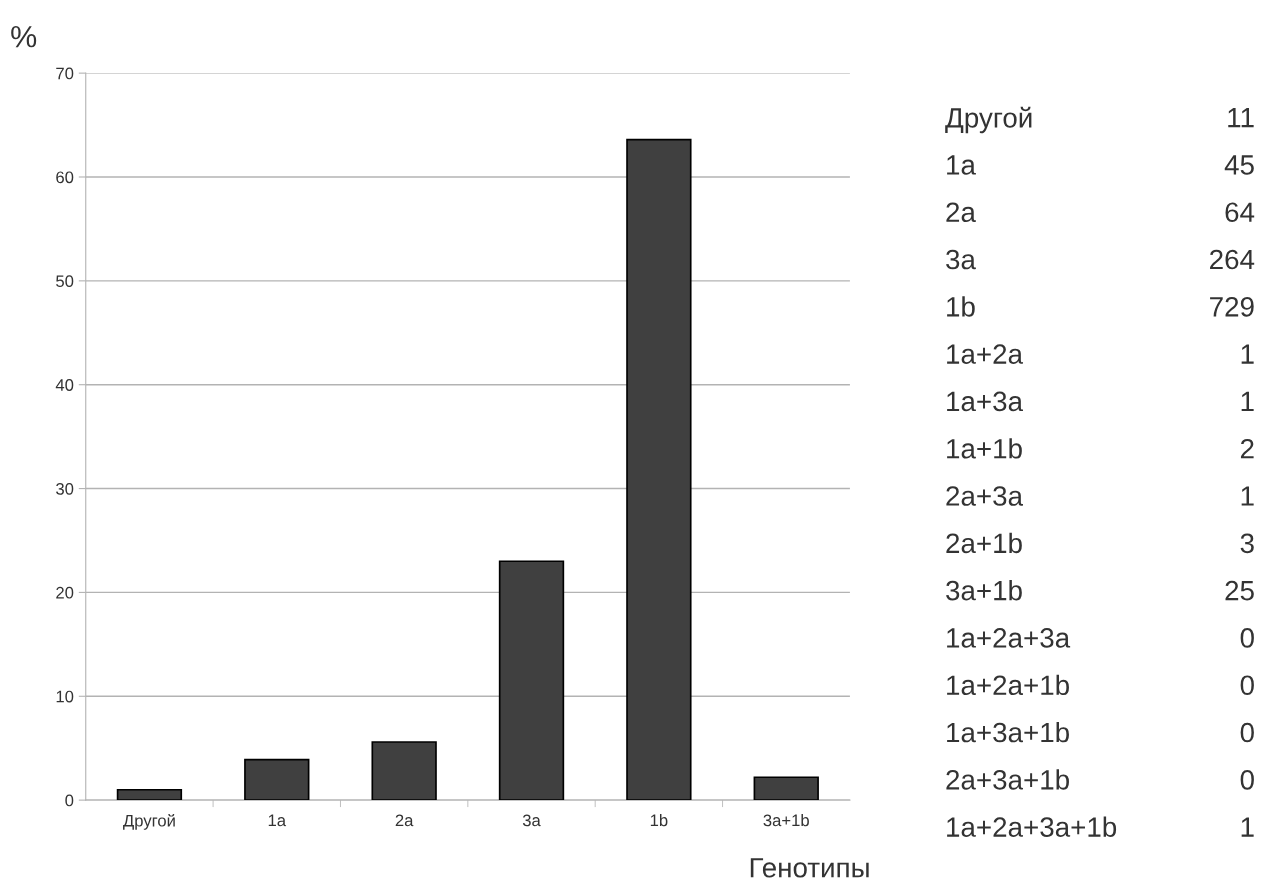  What do you see at coordinates (984, 448) in the screenshot?
I see `category-label: 1a+1b` at bounding box center [984, 448].